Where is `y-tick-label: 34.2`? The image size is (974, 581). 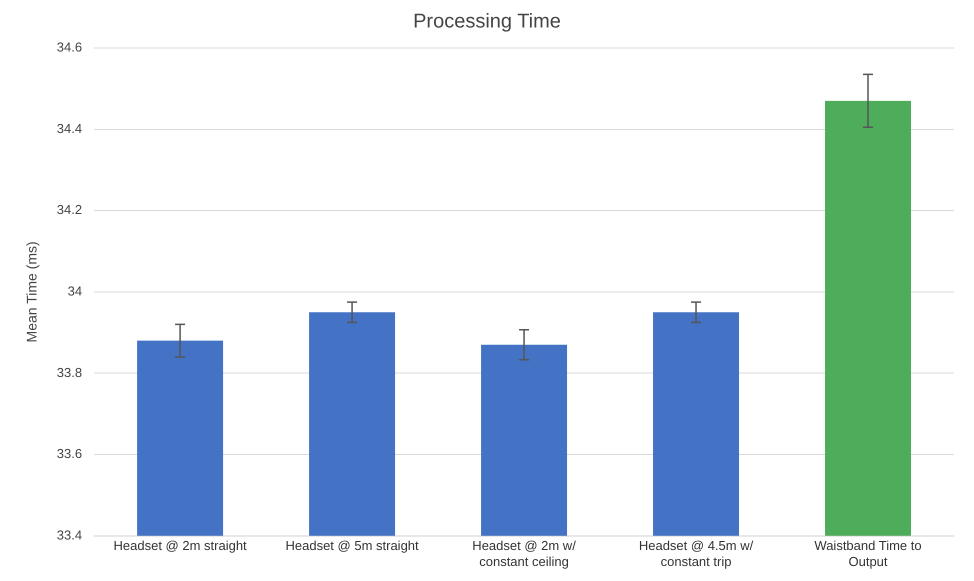
y-tick-label: 34.2 is located at coordinates (69, 210).